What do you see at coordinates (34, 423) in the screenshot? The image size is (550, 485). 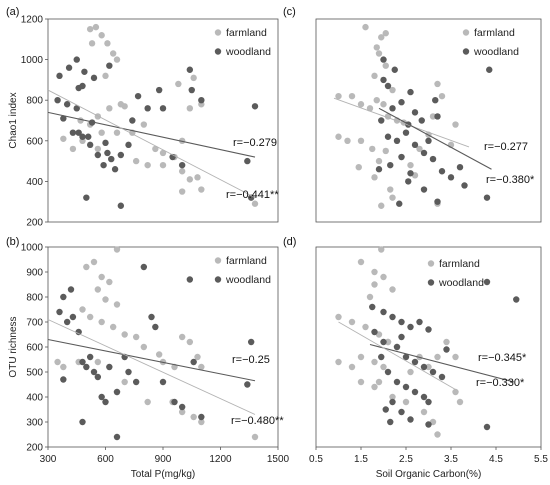 I see `y-tick-label: 300` at bounding box center [34, 423].